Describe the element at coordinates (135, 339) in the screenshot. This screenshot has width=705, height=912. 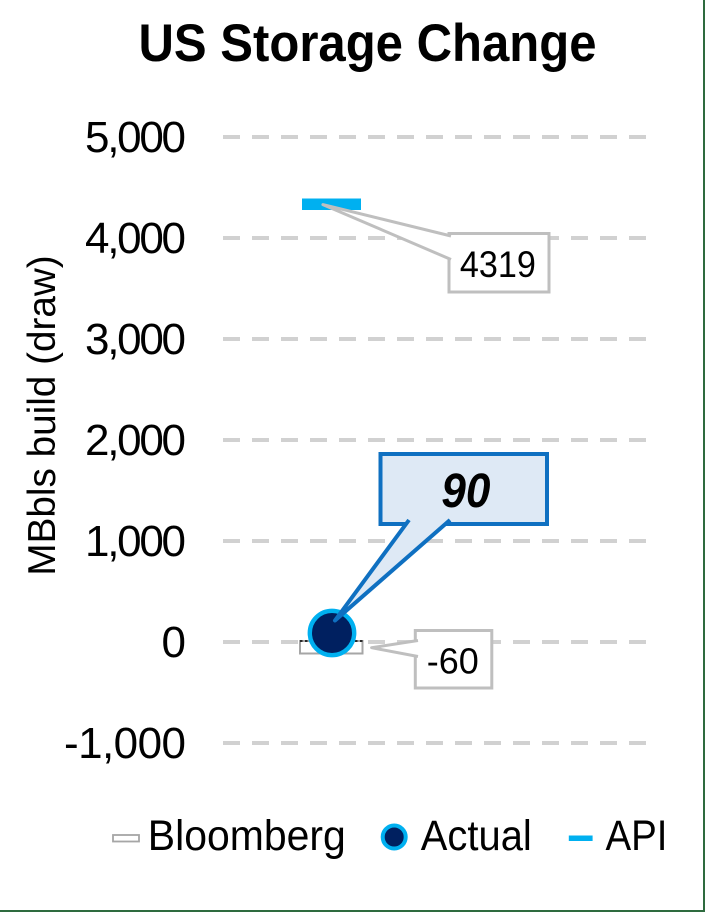
I see `svg-text: 3,000` at that location.